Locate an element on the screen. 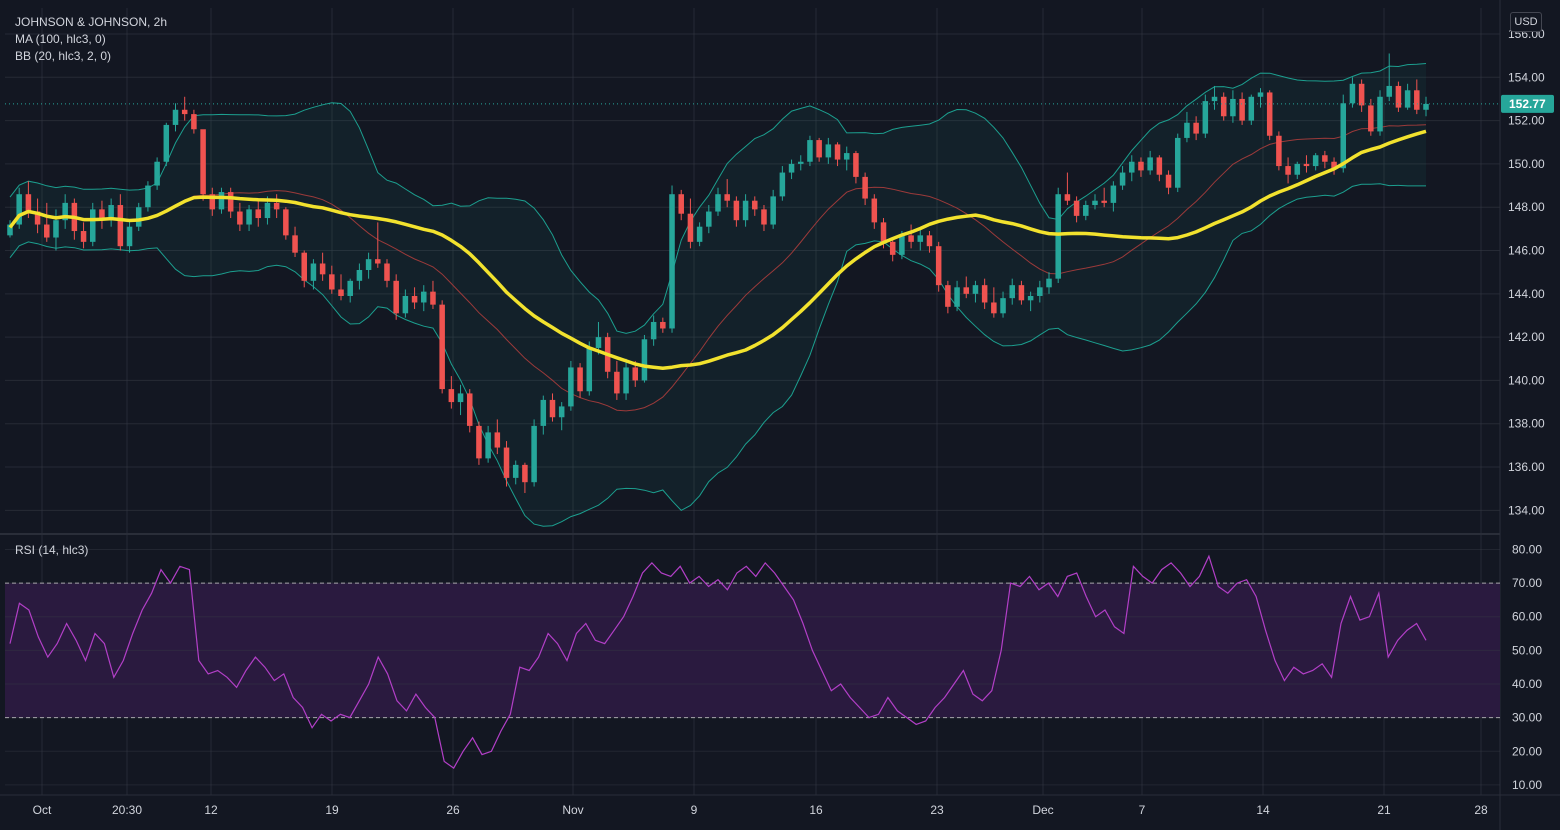 This screenshot has height=830, width=1560. price-tick-label: 144.00 is located at coordinates (1526, 294).